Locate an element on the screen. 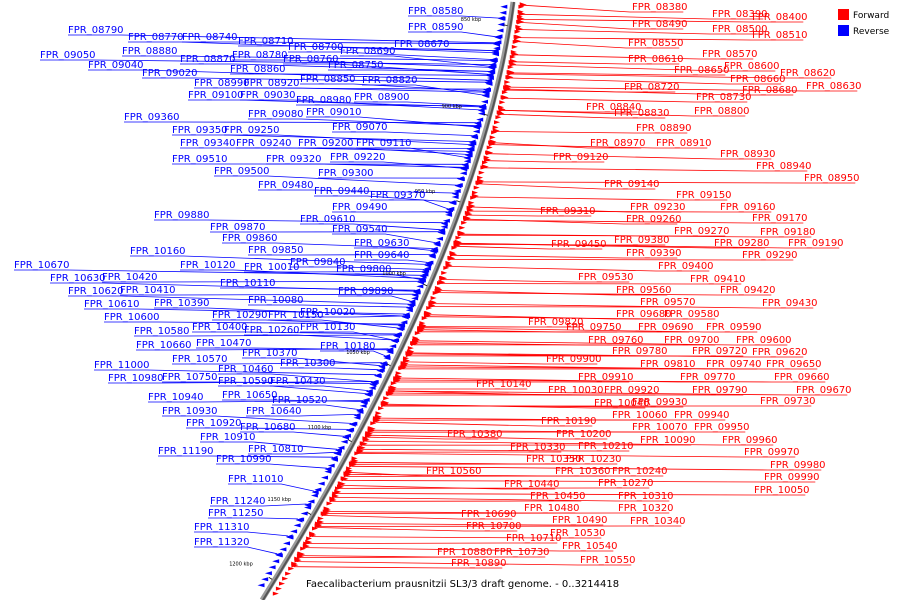  forward-gene-label: FPR_09920 is located at coordinates (632, 390).